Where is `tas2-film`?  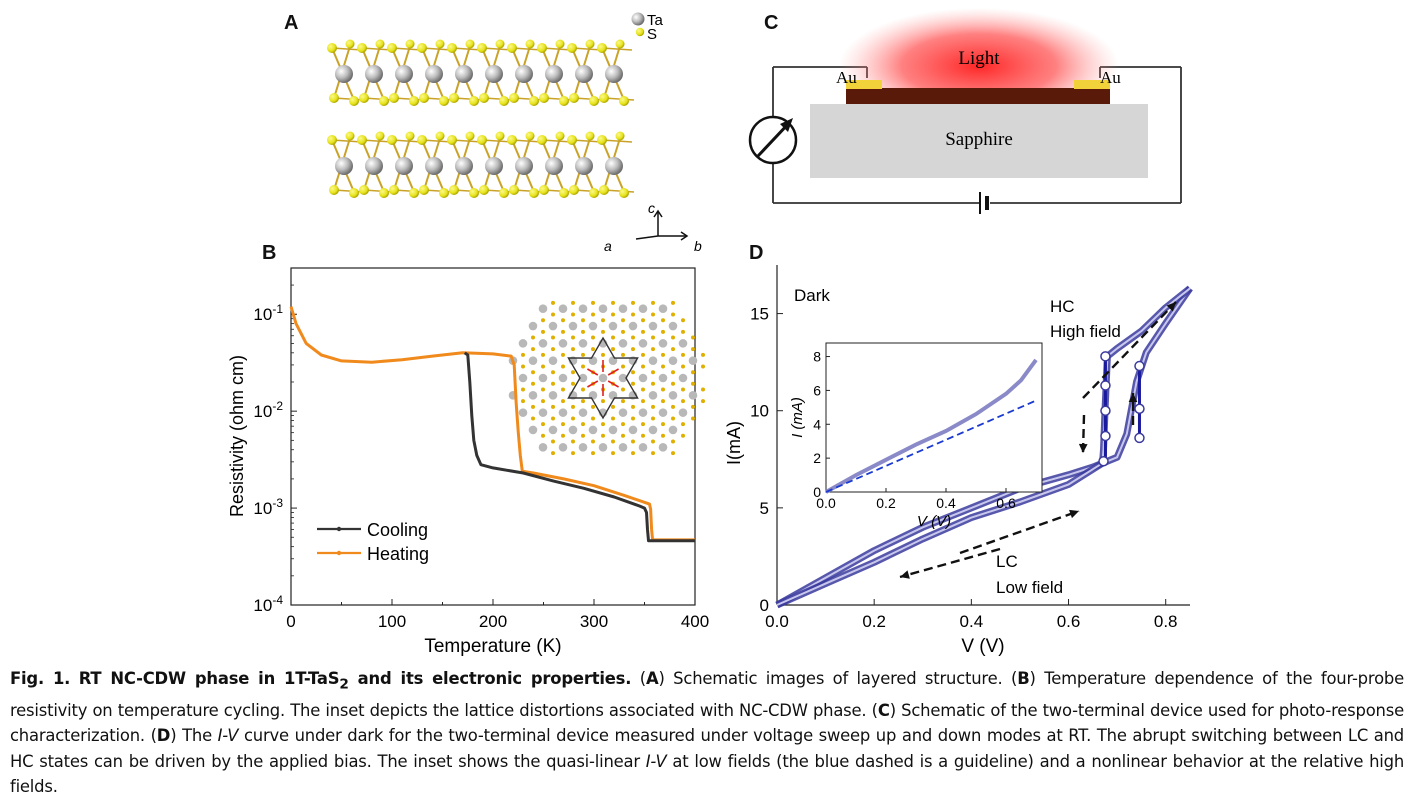 tas2-film is located at coordinates (978, 96).